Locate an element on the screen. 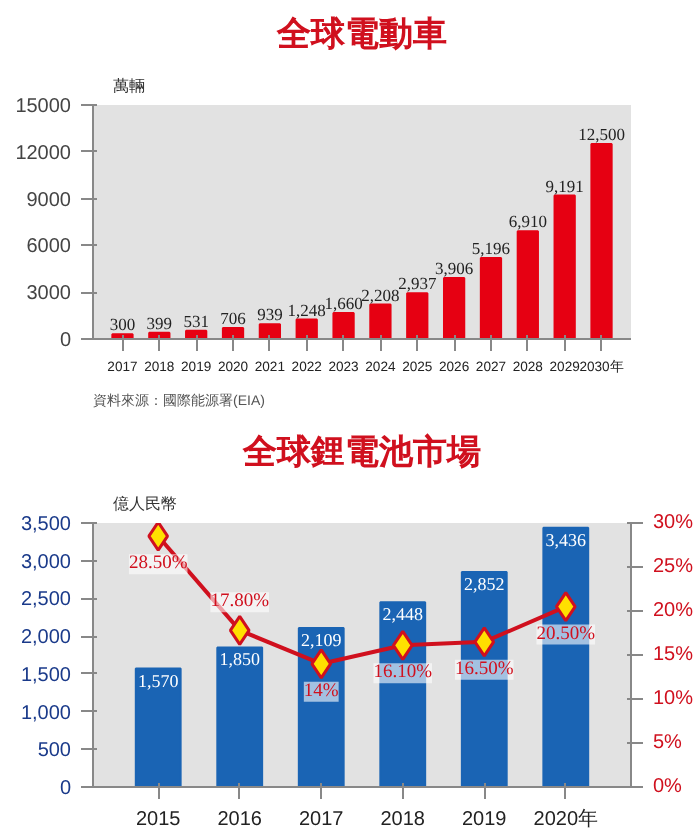 This screenshot has height=836, width=700. y2-tick-label: 30% is located at coordinates (673, 523).